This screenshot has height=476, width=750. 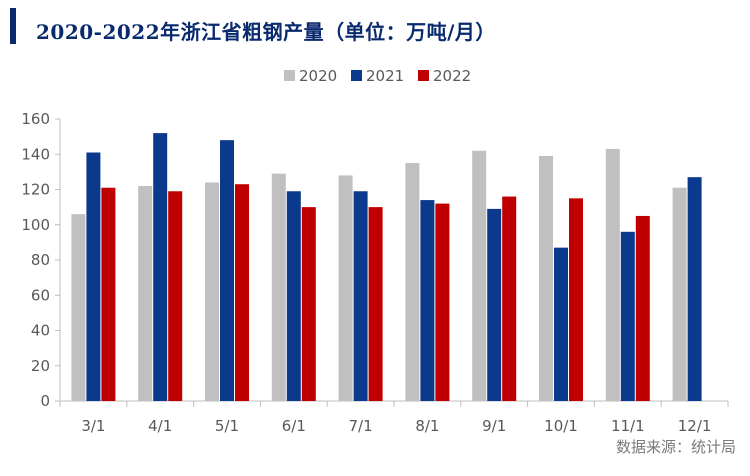 What do you see at coordinates (452, 76) in the screenshot?
I see `legend-label-2022: 2022` at bounding box center [452, 76].